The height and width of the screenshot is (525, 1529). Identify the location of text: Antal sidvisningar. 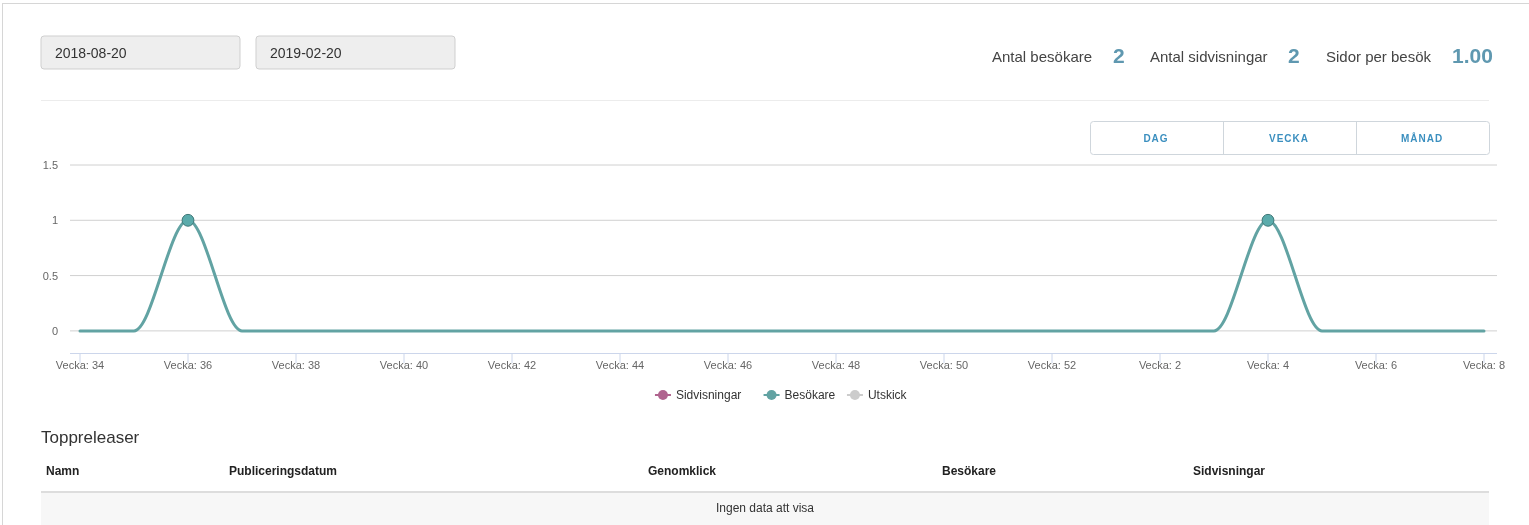
(1209, 56).